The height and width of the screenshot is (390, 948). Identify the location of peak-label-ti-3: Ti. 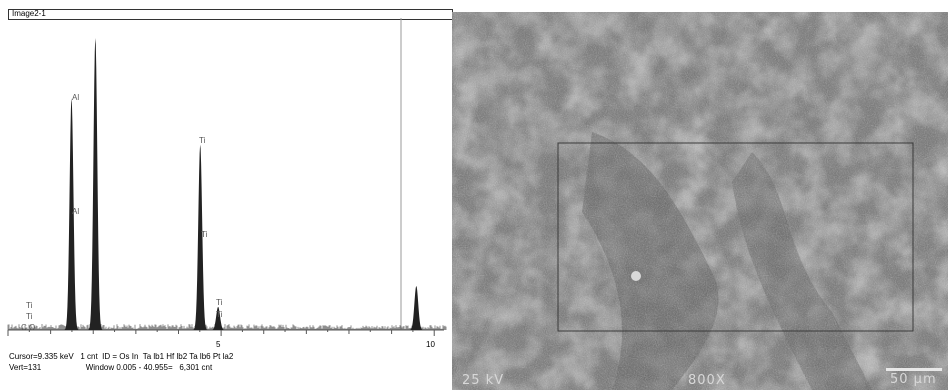
(219, 302).